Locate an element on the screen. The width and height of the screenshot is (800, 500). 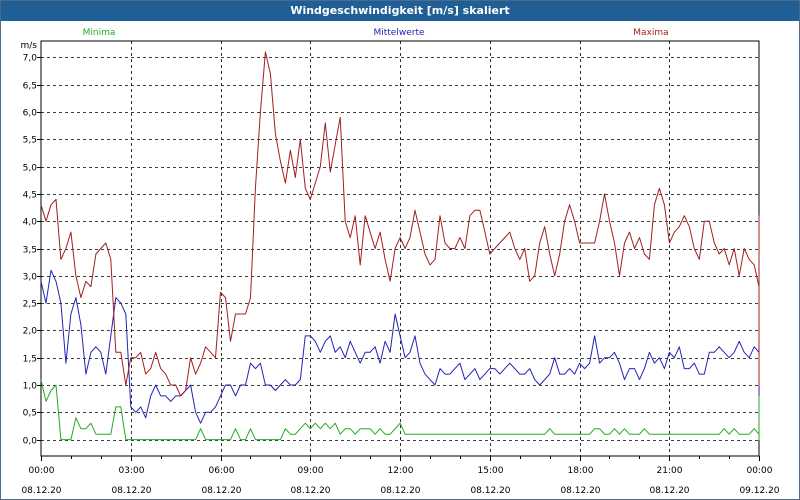
legend: Minima Mittelwerte Maxima is located at coordinates (376, 33).